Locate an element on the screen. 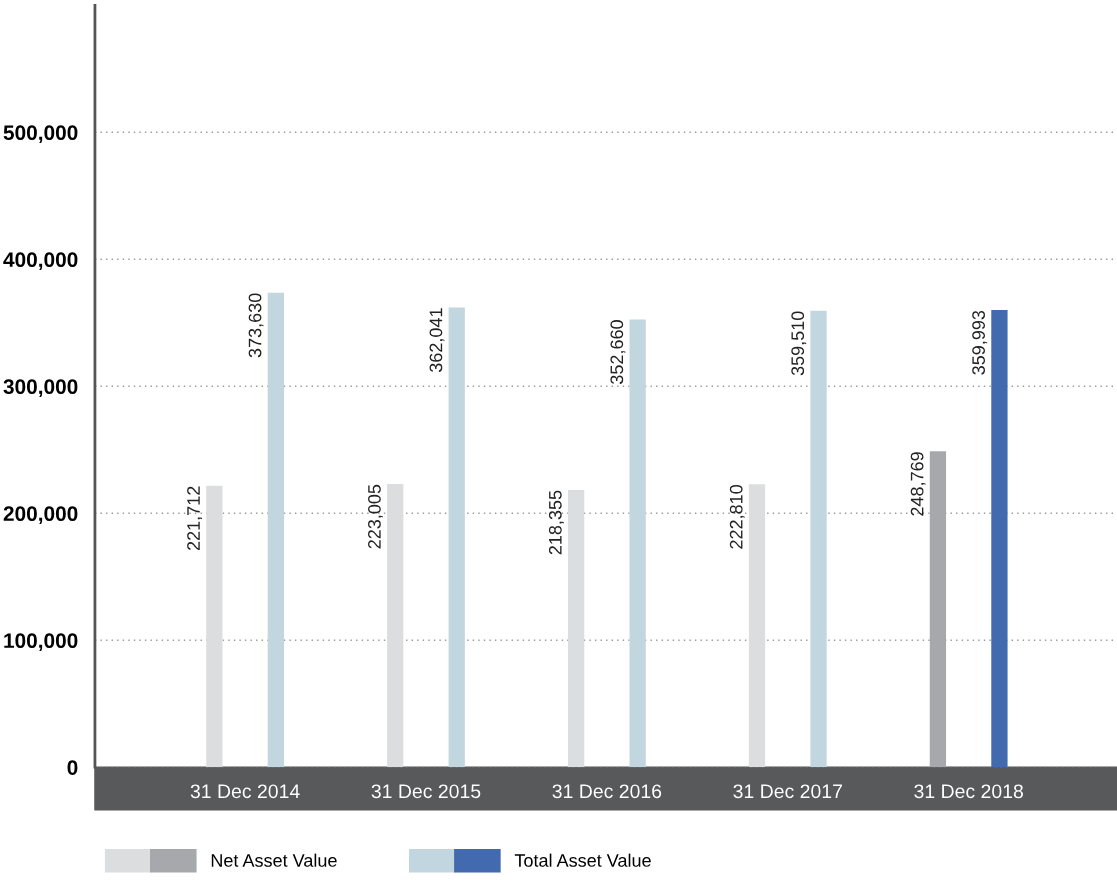  data-label: 248,769 is located at coordinates (918, 484).